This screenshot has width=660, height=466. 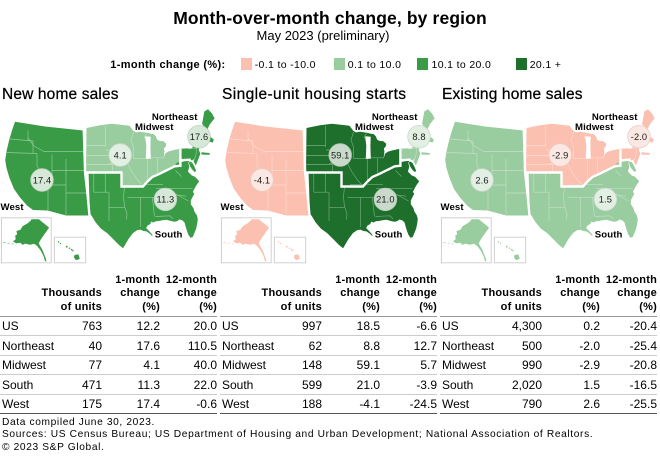 What do you see at coordinates (560, 155) in the screenshot?
I see `svg-text: -2.9` at bounding box center [560, 155].